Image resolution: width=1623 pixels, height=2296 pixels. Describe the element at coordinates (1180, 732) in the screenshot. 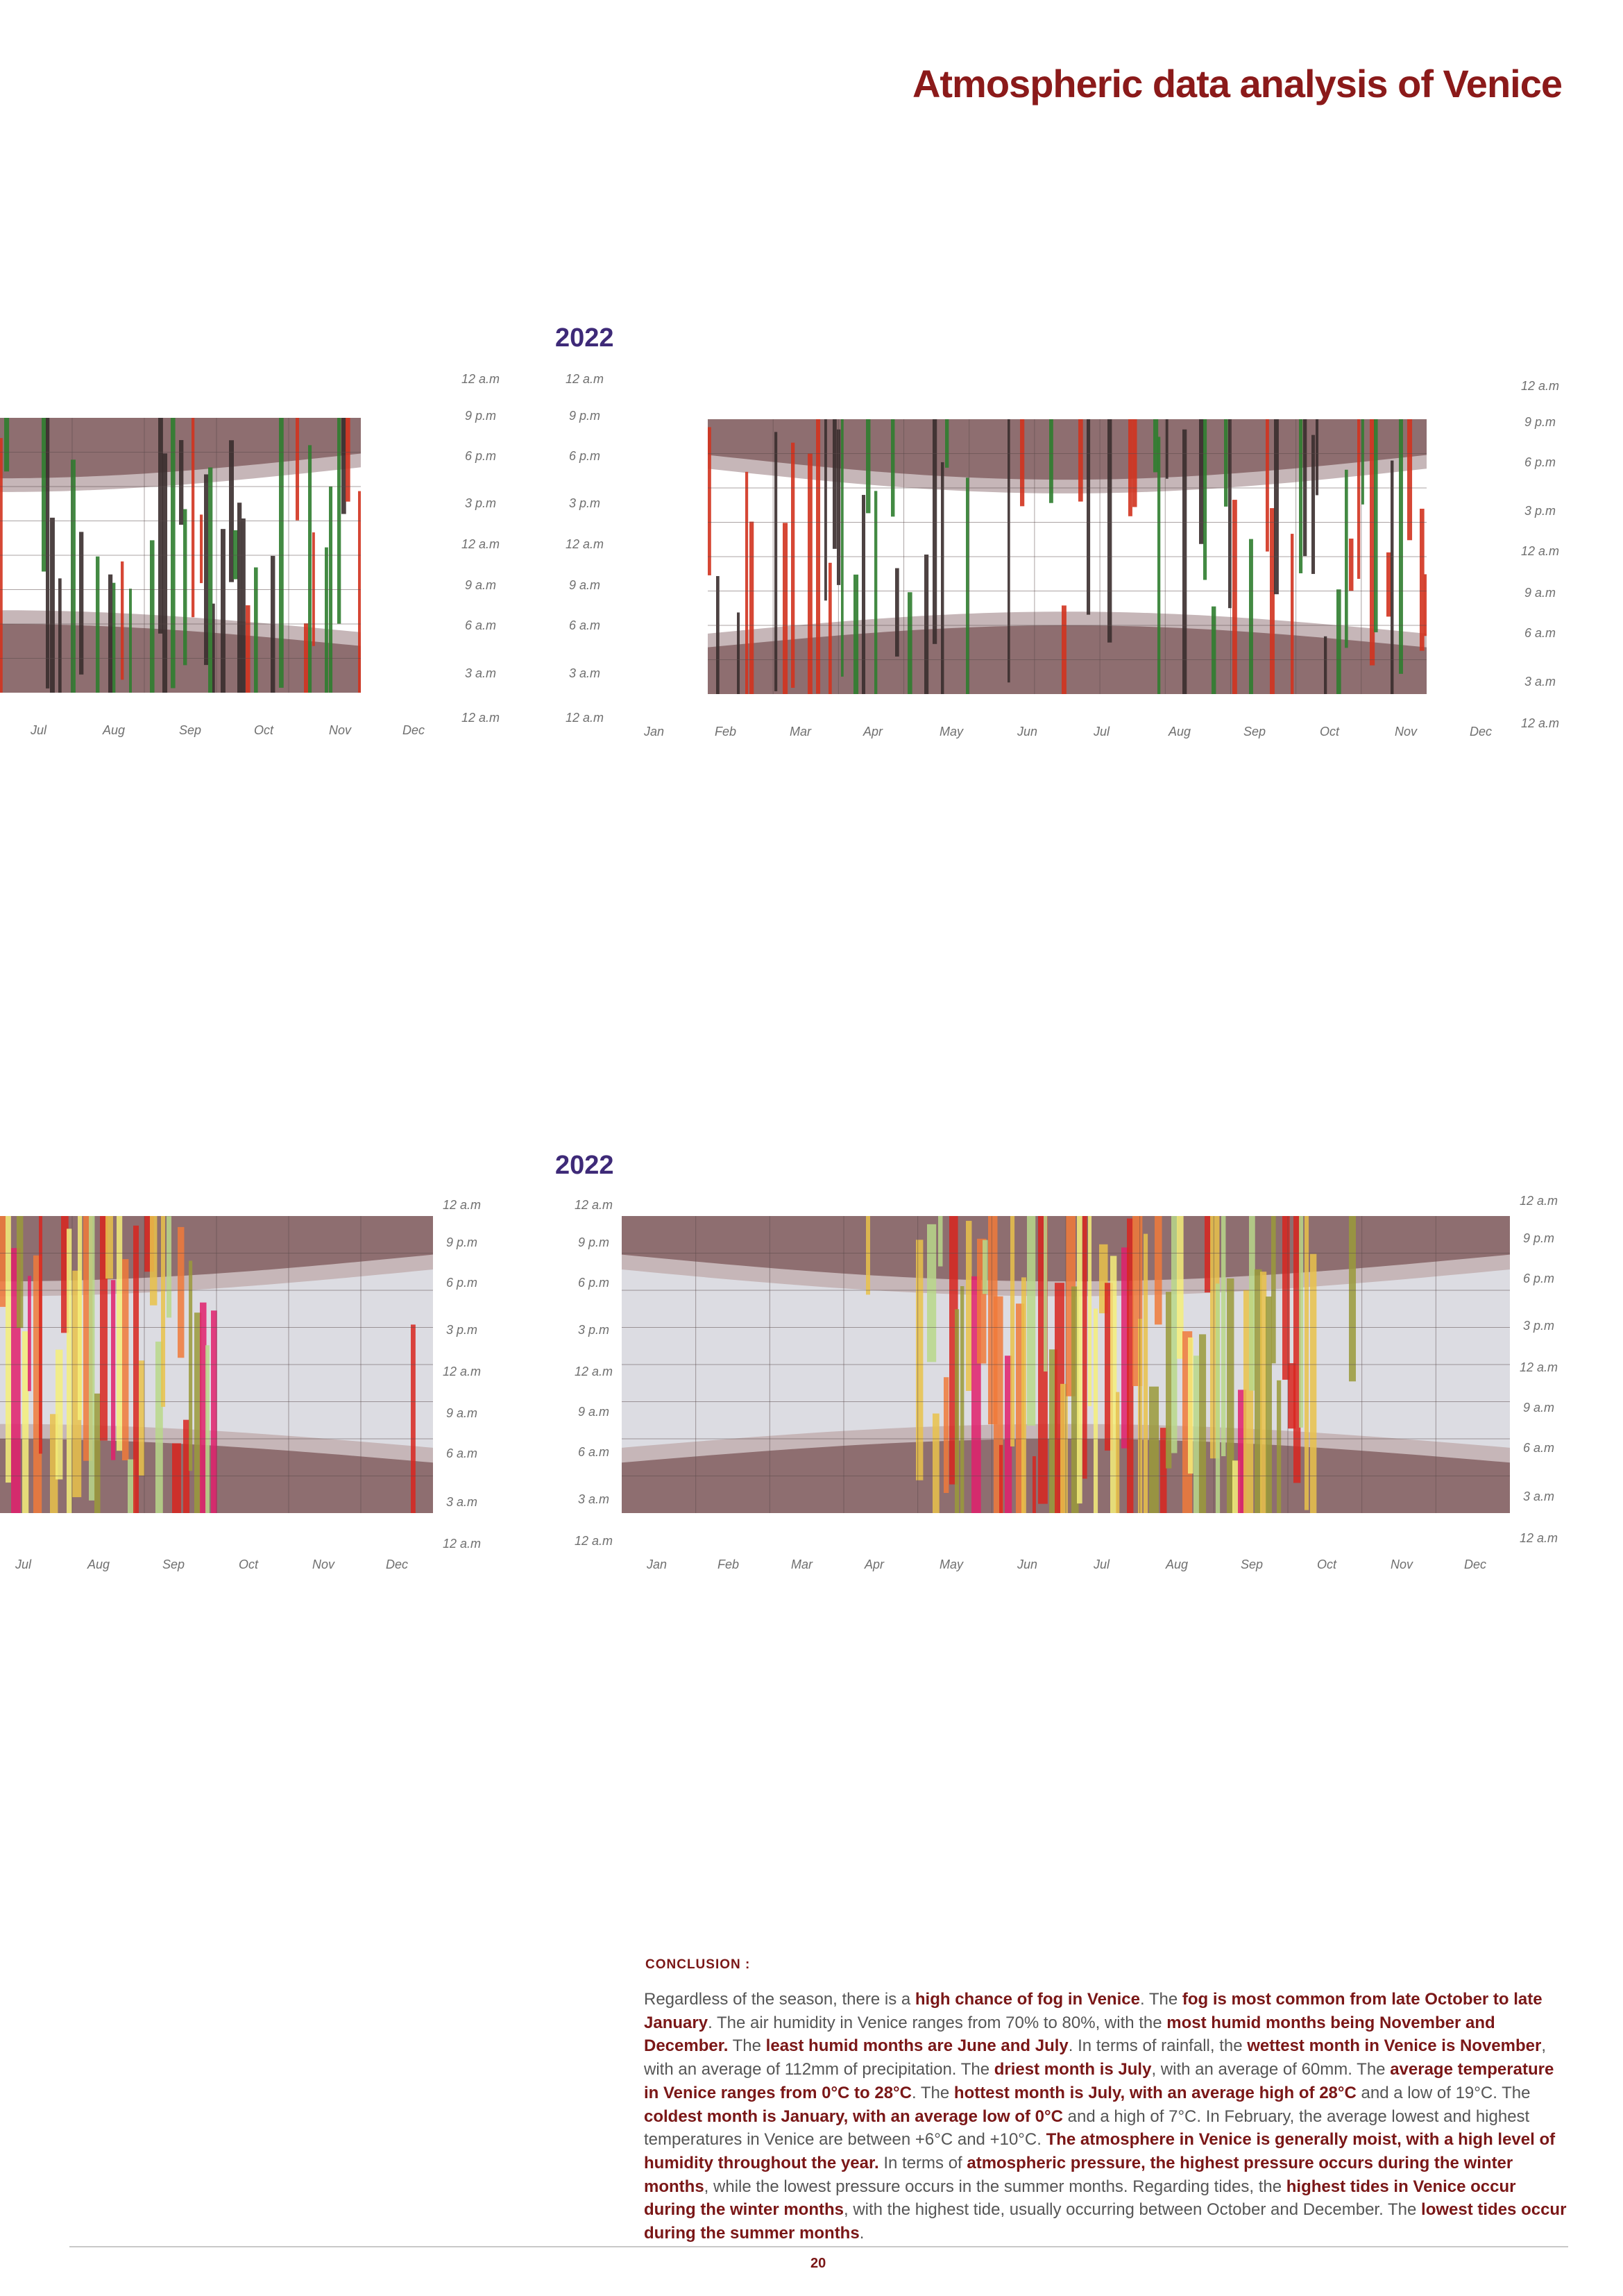

I see `month-tick: Aug` at that location.